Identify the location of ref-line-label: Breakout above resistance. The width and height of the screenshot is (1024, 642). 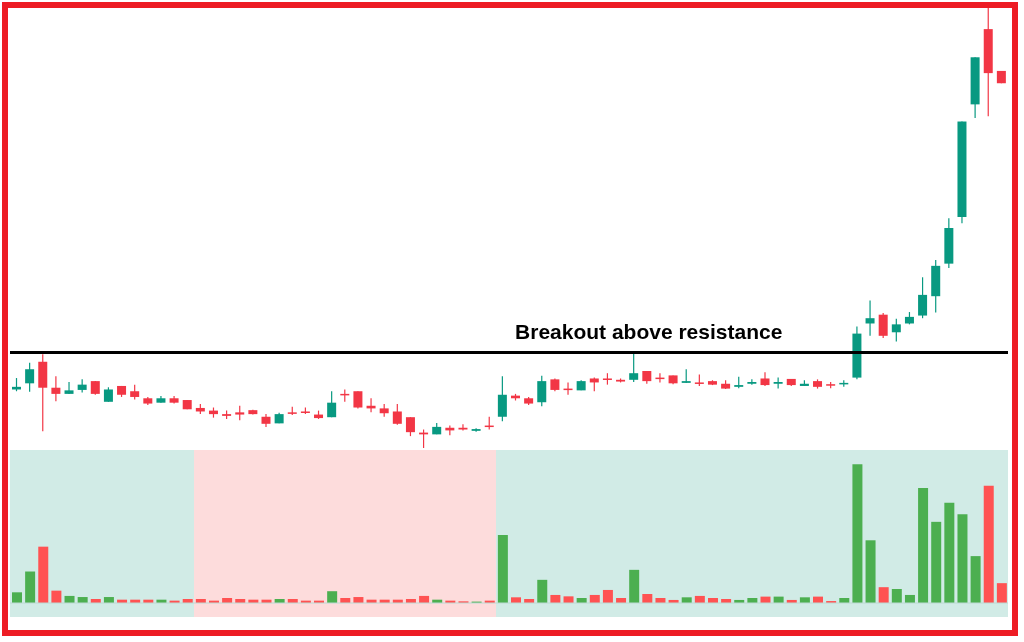
(649, 331).